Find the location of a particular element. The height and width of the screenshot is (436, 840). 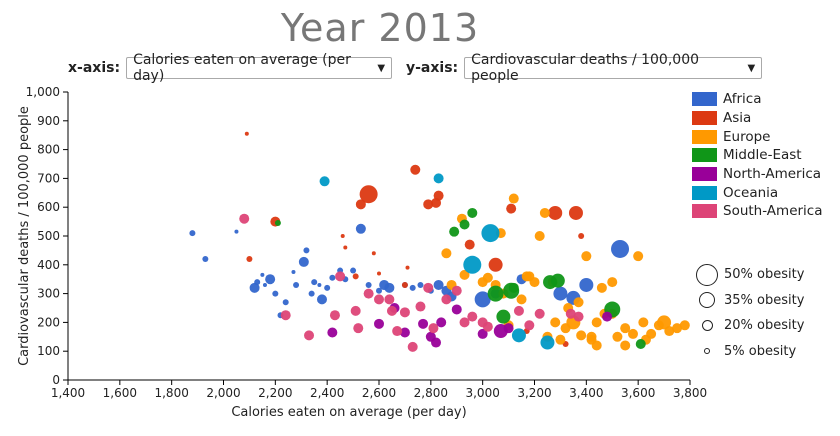

size-legend-label: 5% obesity is located at coordinates (760, 351).